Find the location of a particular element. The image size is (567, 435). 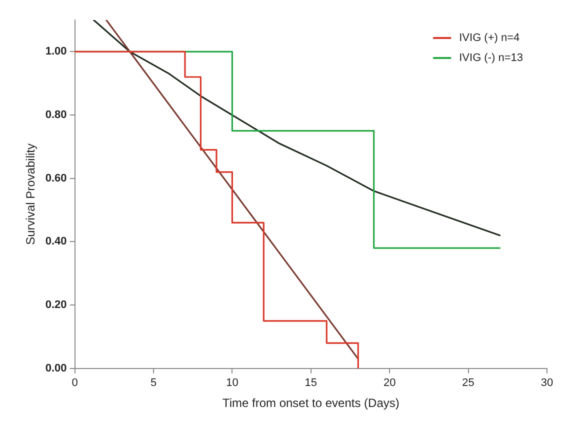

x-tick-label: 25 is located at coordinates (468, 383).